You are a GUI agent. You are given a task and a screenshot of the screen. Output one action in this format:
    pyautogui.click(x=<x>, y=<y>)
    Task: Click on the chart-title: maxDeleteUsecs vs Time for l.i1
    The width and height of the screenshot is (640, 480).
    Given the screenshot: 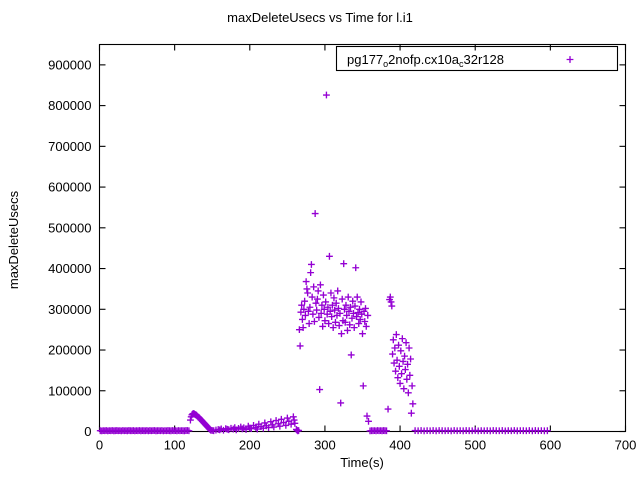 What is the action you would take?
    pyautogui.click(x=320, y=17)
    